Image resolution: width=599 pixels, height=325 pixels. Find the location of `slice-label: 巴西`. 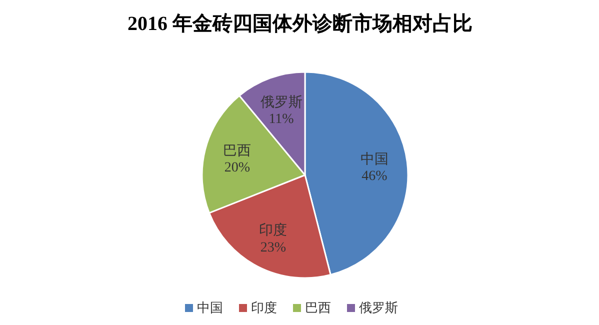

slice-label: 巴西 is located at coordinates (237, 151).